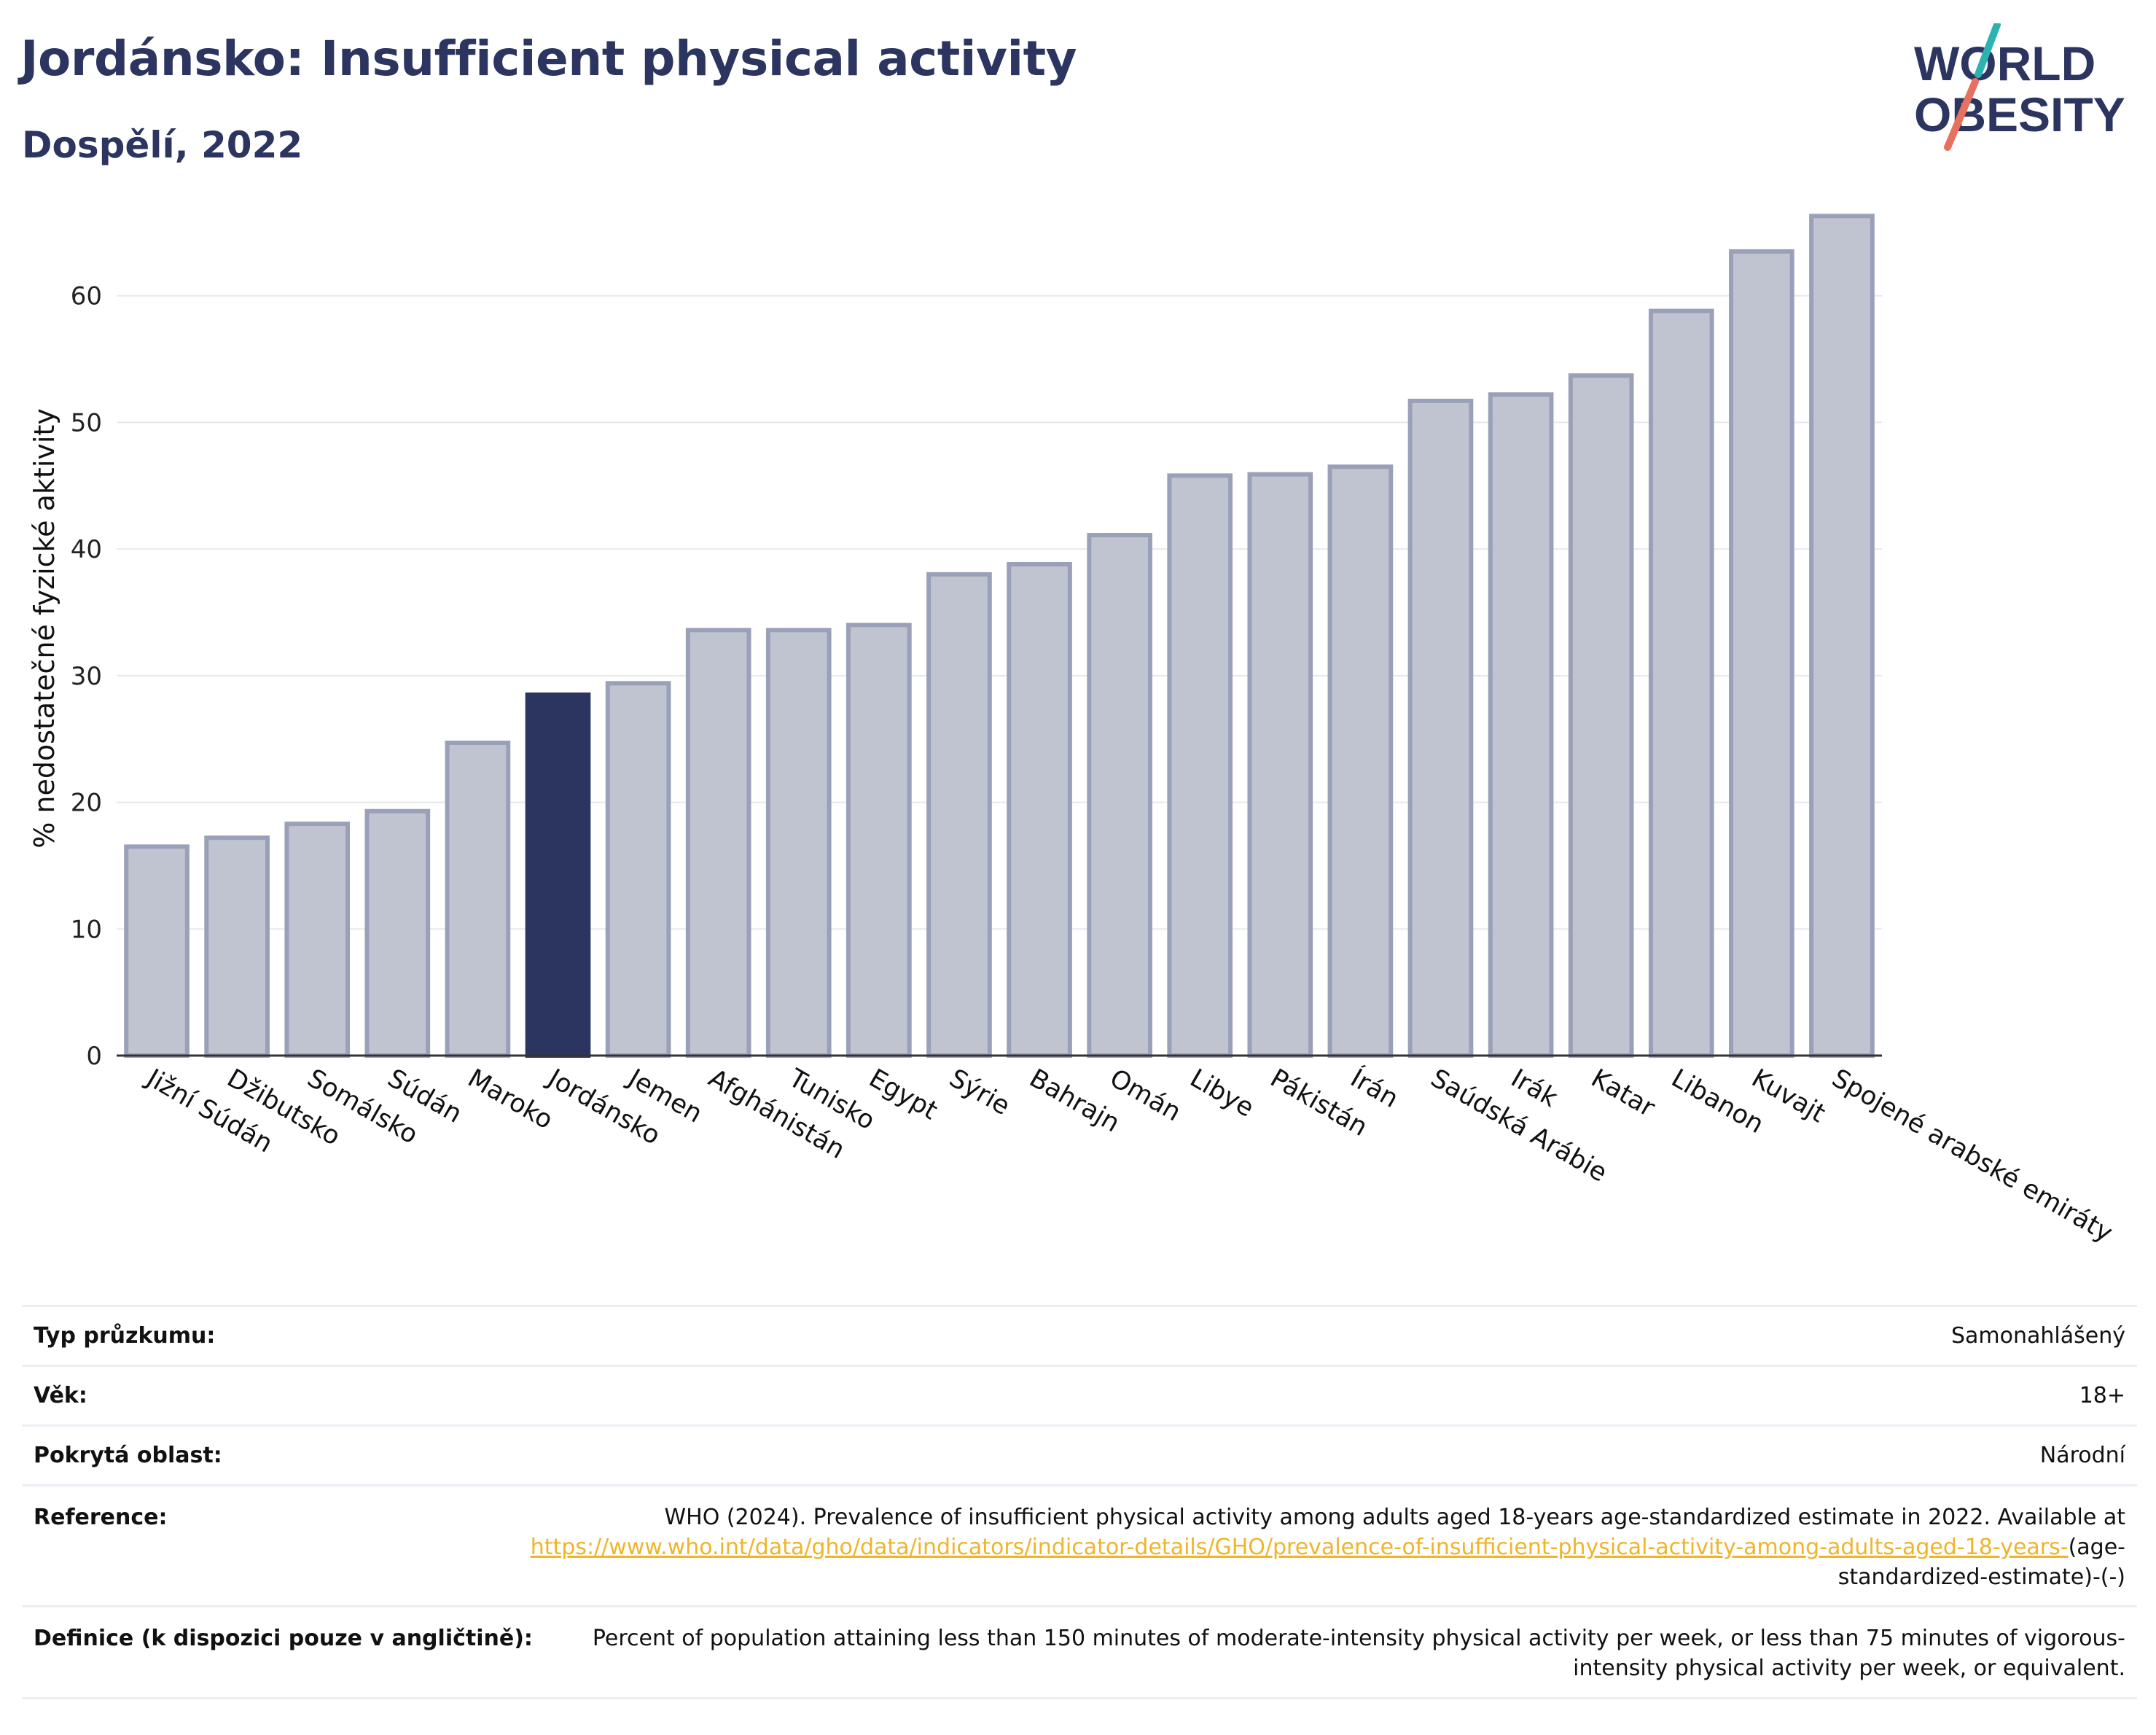 The height and width of the screenshot is (1735, 2156). What do you see at coordinates (1079, 1456) in the screenshot?
I see `info-row-coverage: Pokrytá oblast: Národní` at bounding box center [1079, 1456].